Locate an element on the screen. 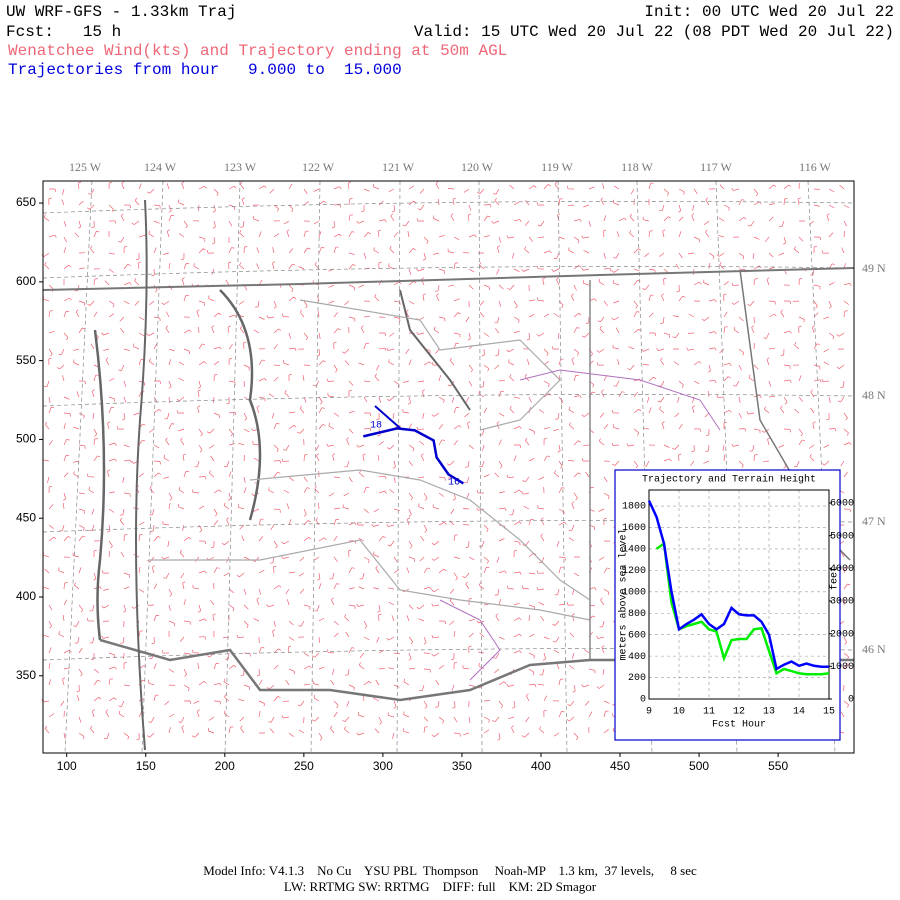 The image size is (900, 900). longitude-label: 116 W is located at coordinates (815, 167).